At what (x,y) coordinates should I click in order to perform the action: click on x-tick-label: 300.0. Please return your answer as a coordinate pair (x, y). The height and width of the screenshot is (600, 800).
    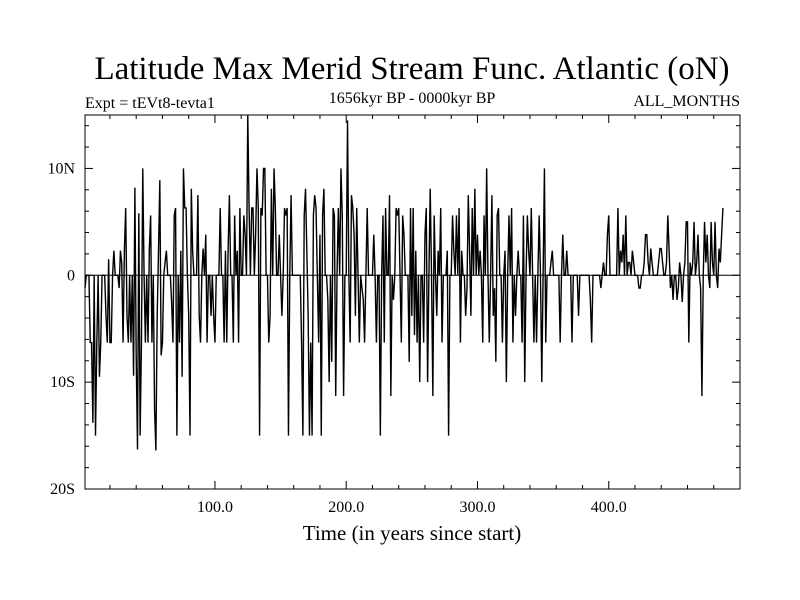
    Looking at the image, I should click on (477, 507).